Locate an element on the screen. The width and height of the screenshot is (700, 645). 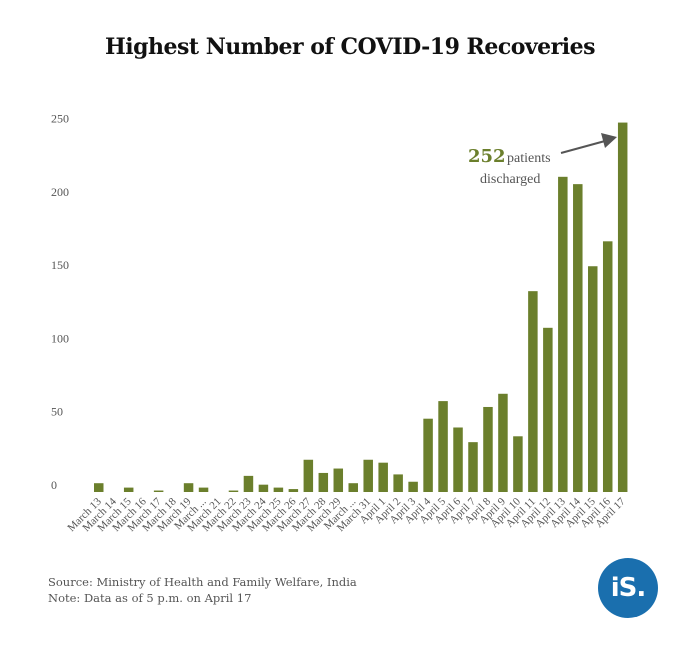
brand-logo: iS. is located at coordinates (628, 588).